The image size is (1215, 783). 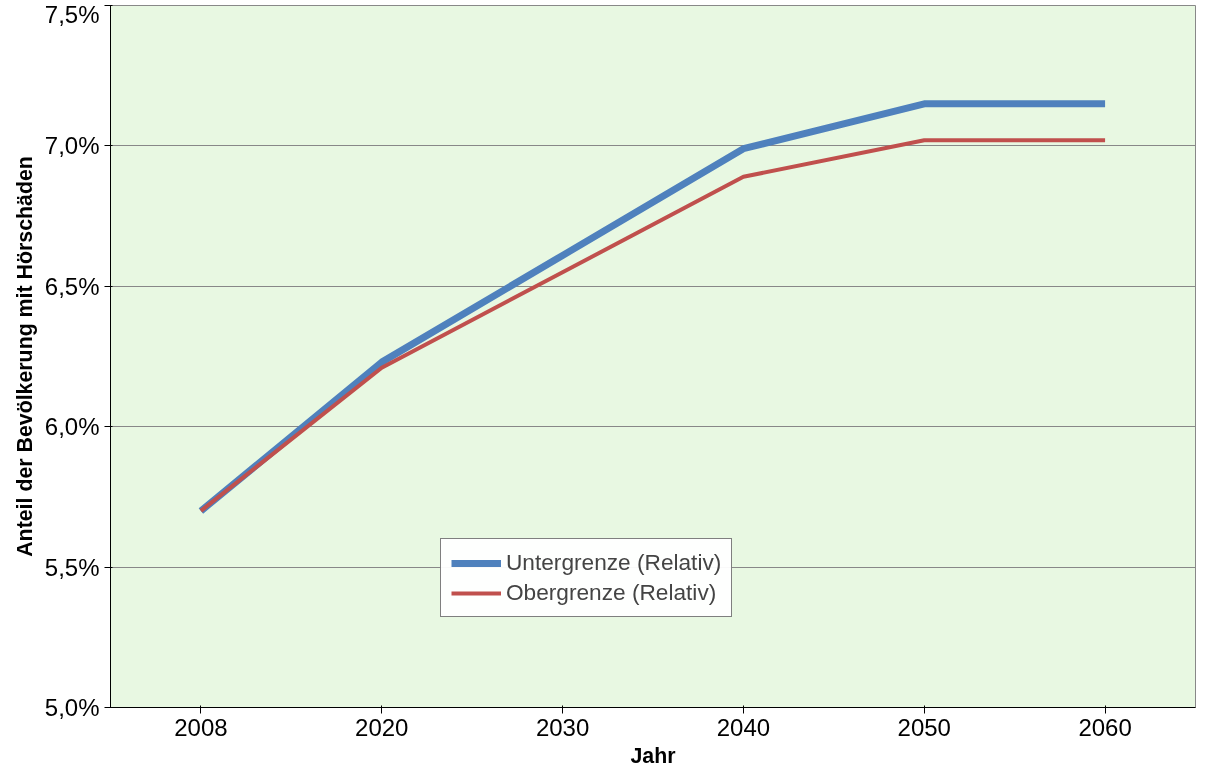 I want to click on x-tick-label: 2050, so click(x=924, y=727).